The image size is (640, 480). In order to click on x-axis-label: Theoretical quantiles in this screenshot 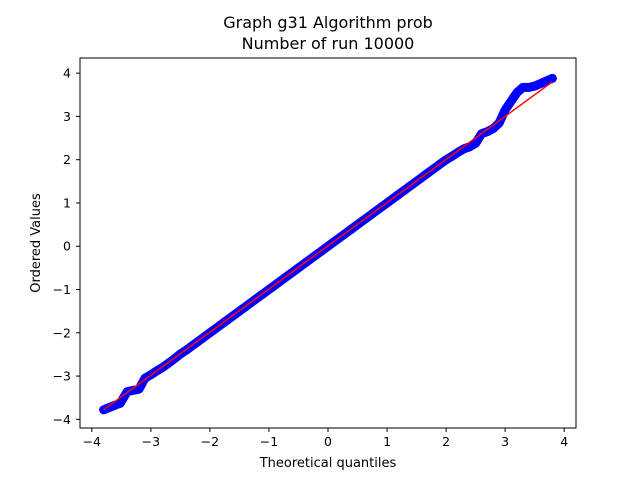, I will do `click(328, 463)`.